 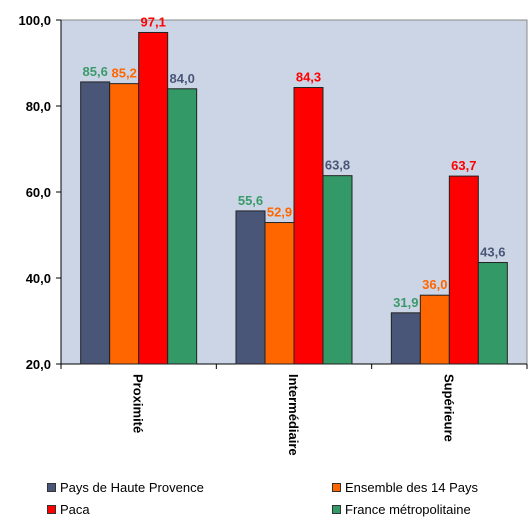 I want to click on data-label: 36,0, so click(x=434, y=284).